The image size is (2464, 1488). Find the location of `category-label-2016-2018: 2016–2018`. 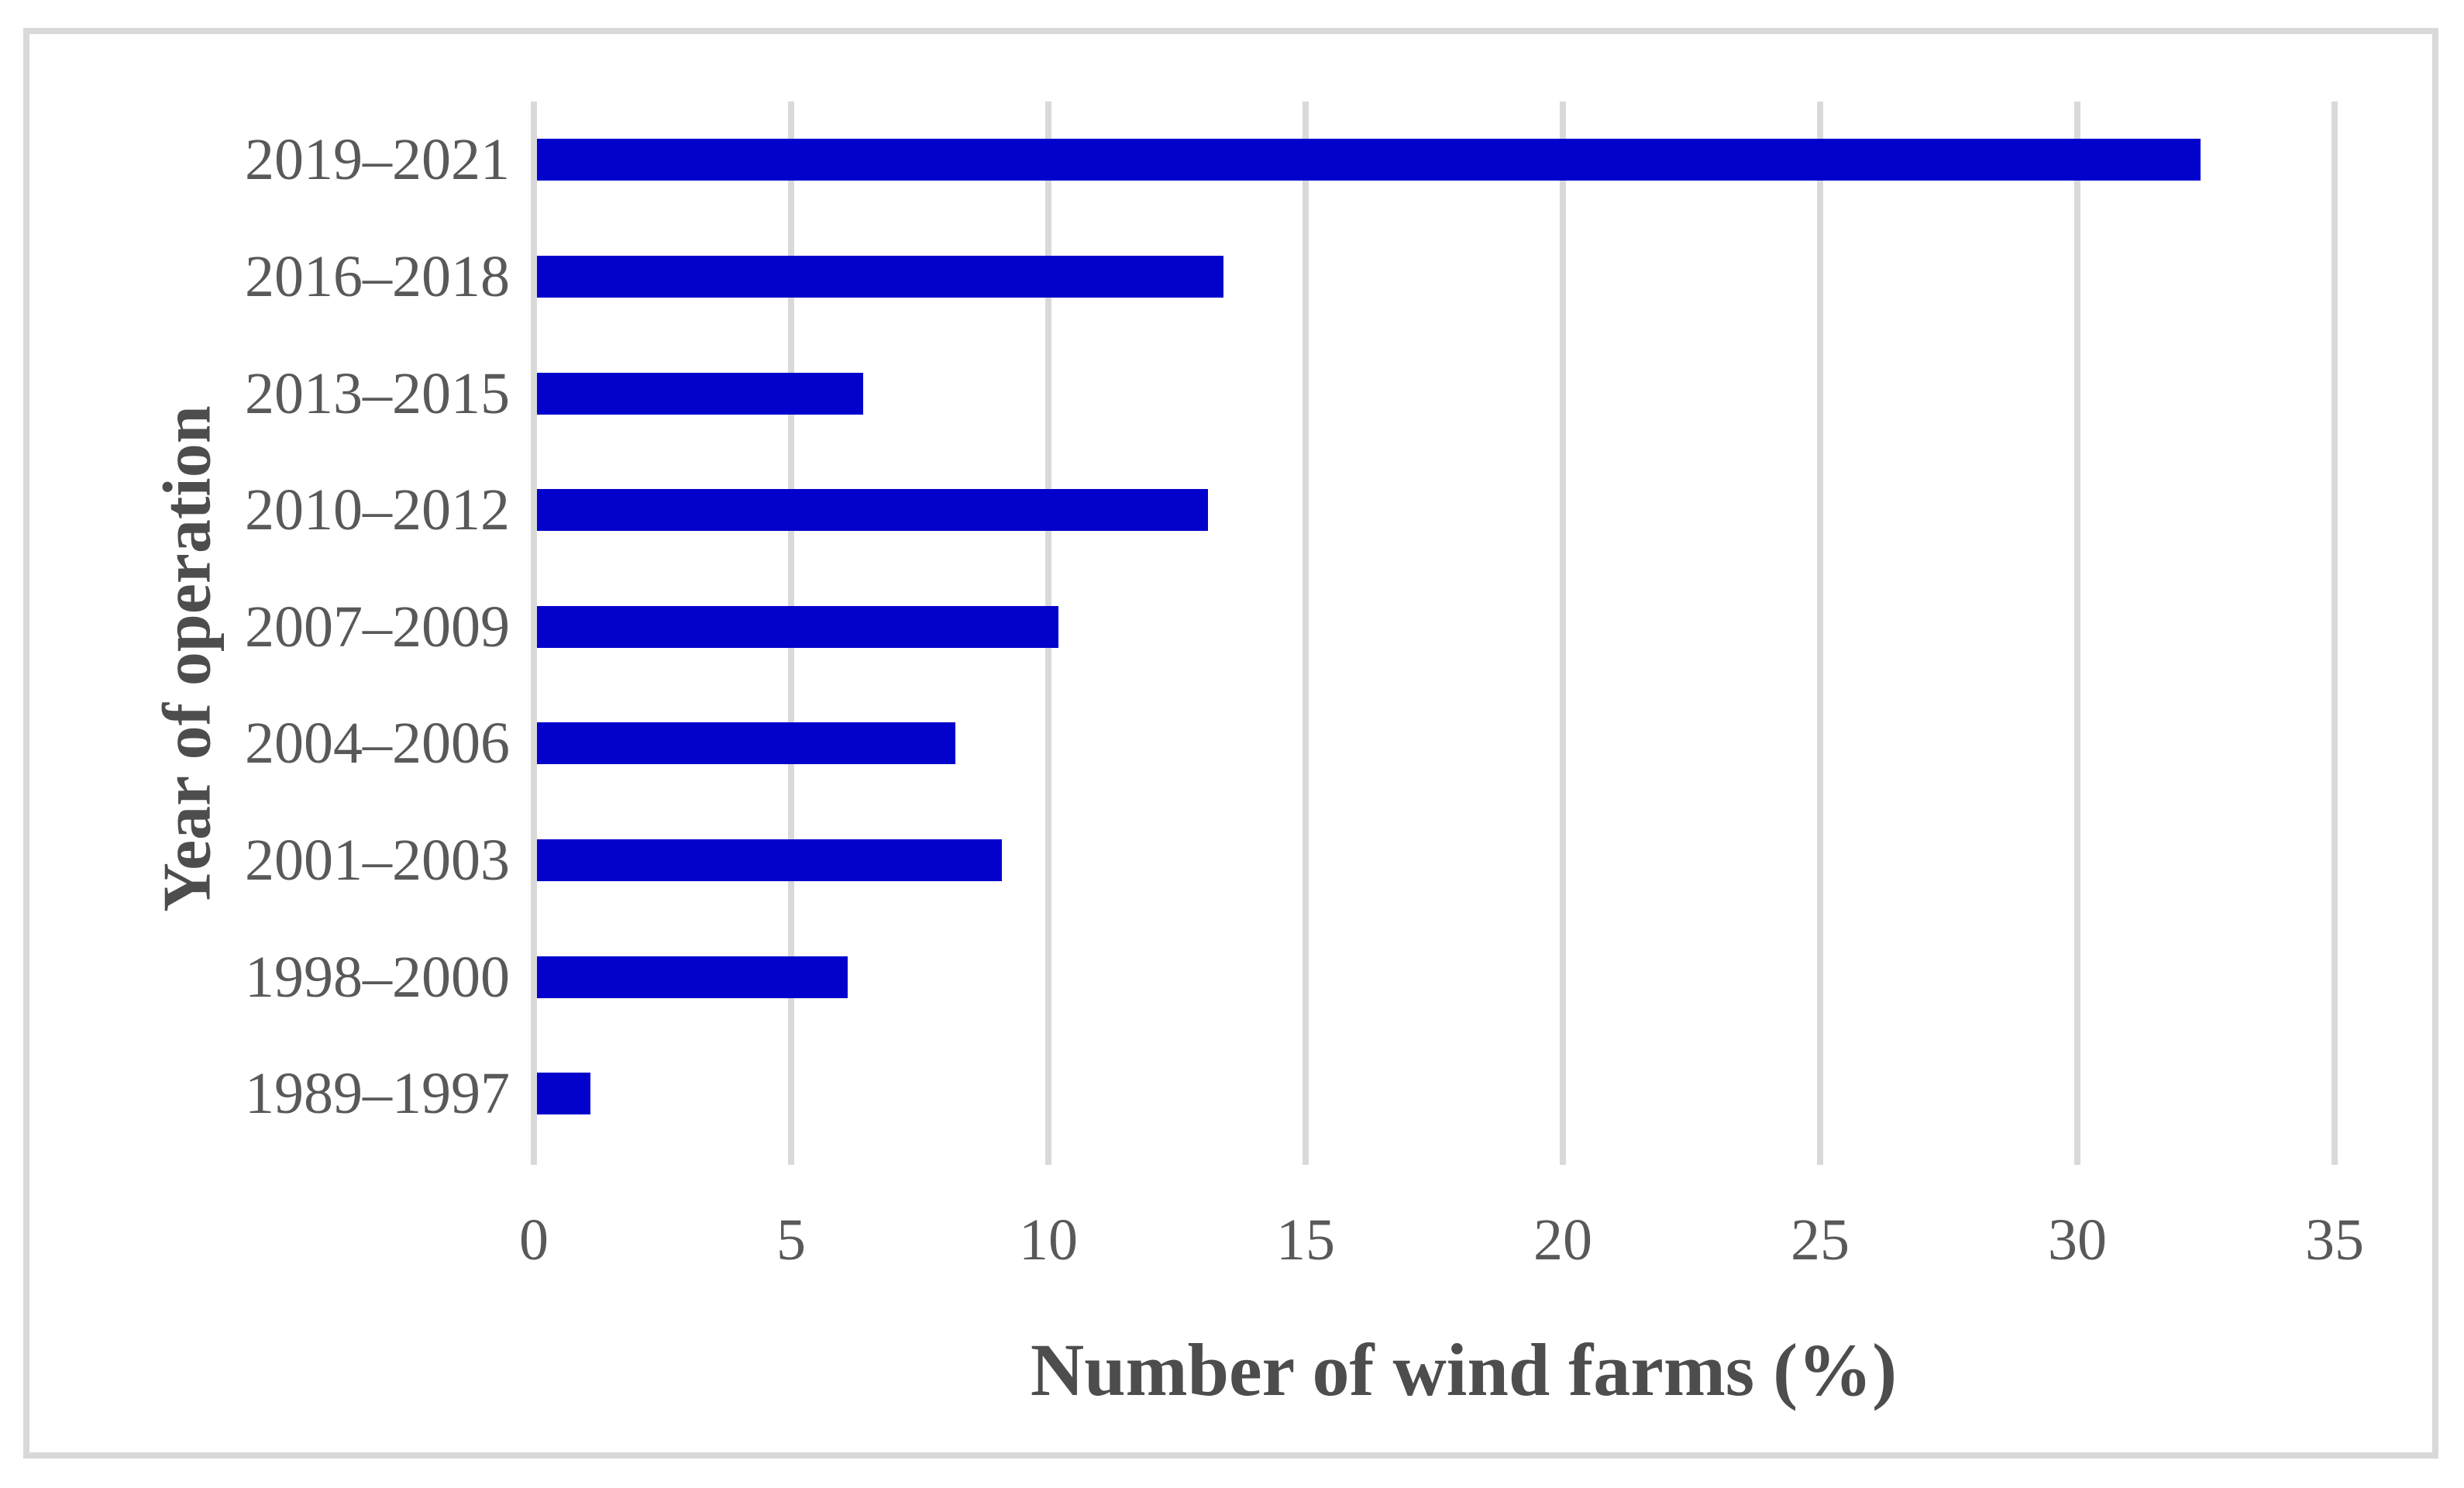

category-label-2016-2018: 2016–2018 is located at coordinates (377, 276).